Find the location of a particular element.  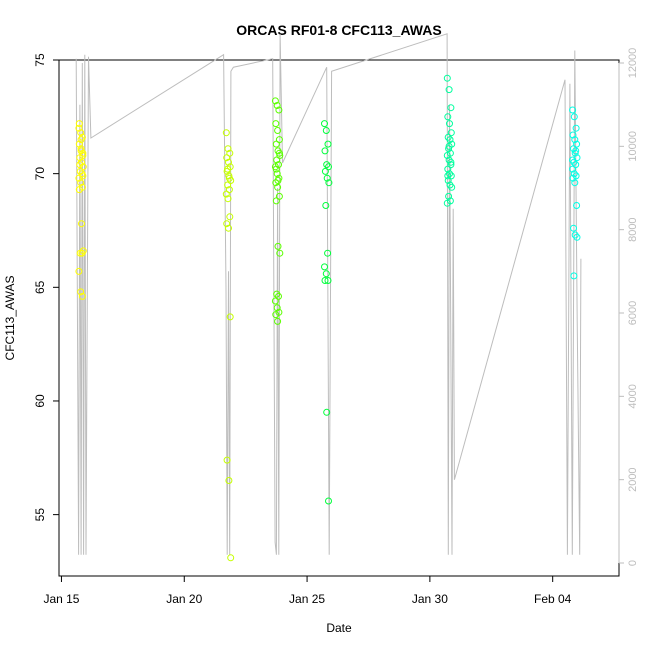

y2-tick-label: 4000 is located at coordinates (633, 396).